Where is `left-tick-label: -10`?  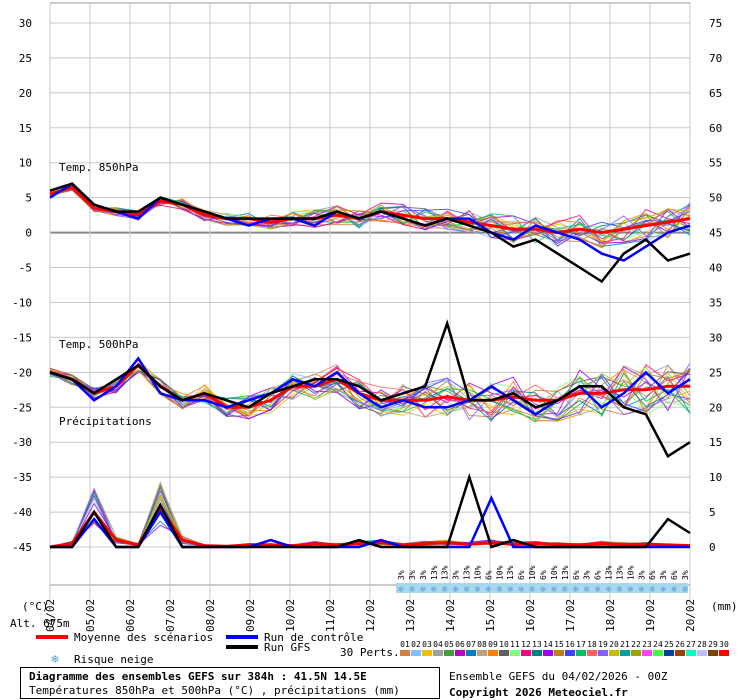 left-tick-label: -10 is located at coordinates (22, 302).